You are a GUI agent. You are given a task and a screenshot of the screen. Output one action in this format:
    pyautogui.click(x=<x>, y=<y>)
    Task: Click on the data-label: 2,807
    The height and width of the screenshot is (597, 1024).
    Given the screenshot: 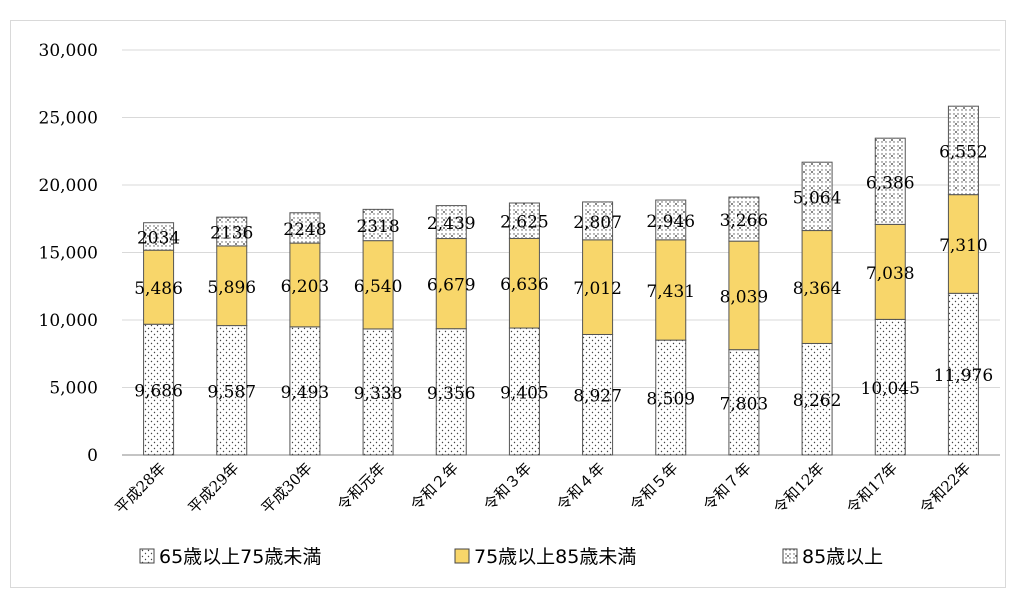 What is the action you would take?
    pyautogui.click(x=597, y=223)
    